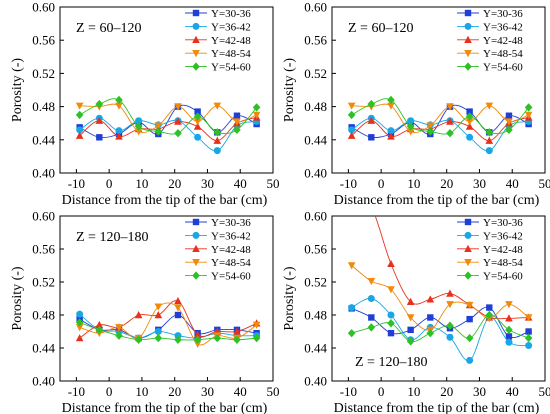 Image resolution: width=550 pixels, height=414 pixels. Describe the element at coordinates (503, 250) in the screenshot. I see `legend-label: Y=42-48` at that location.